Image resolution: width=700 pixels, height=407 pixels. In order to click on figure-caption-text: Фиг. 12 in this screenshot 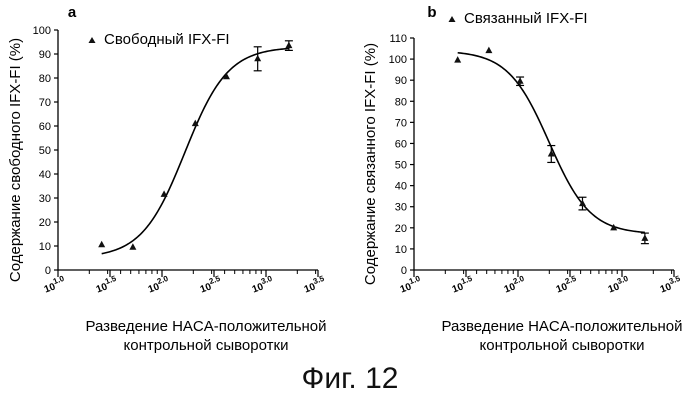, I will do `click(350, 378)`.